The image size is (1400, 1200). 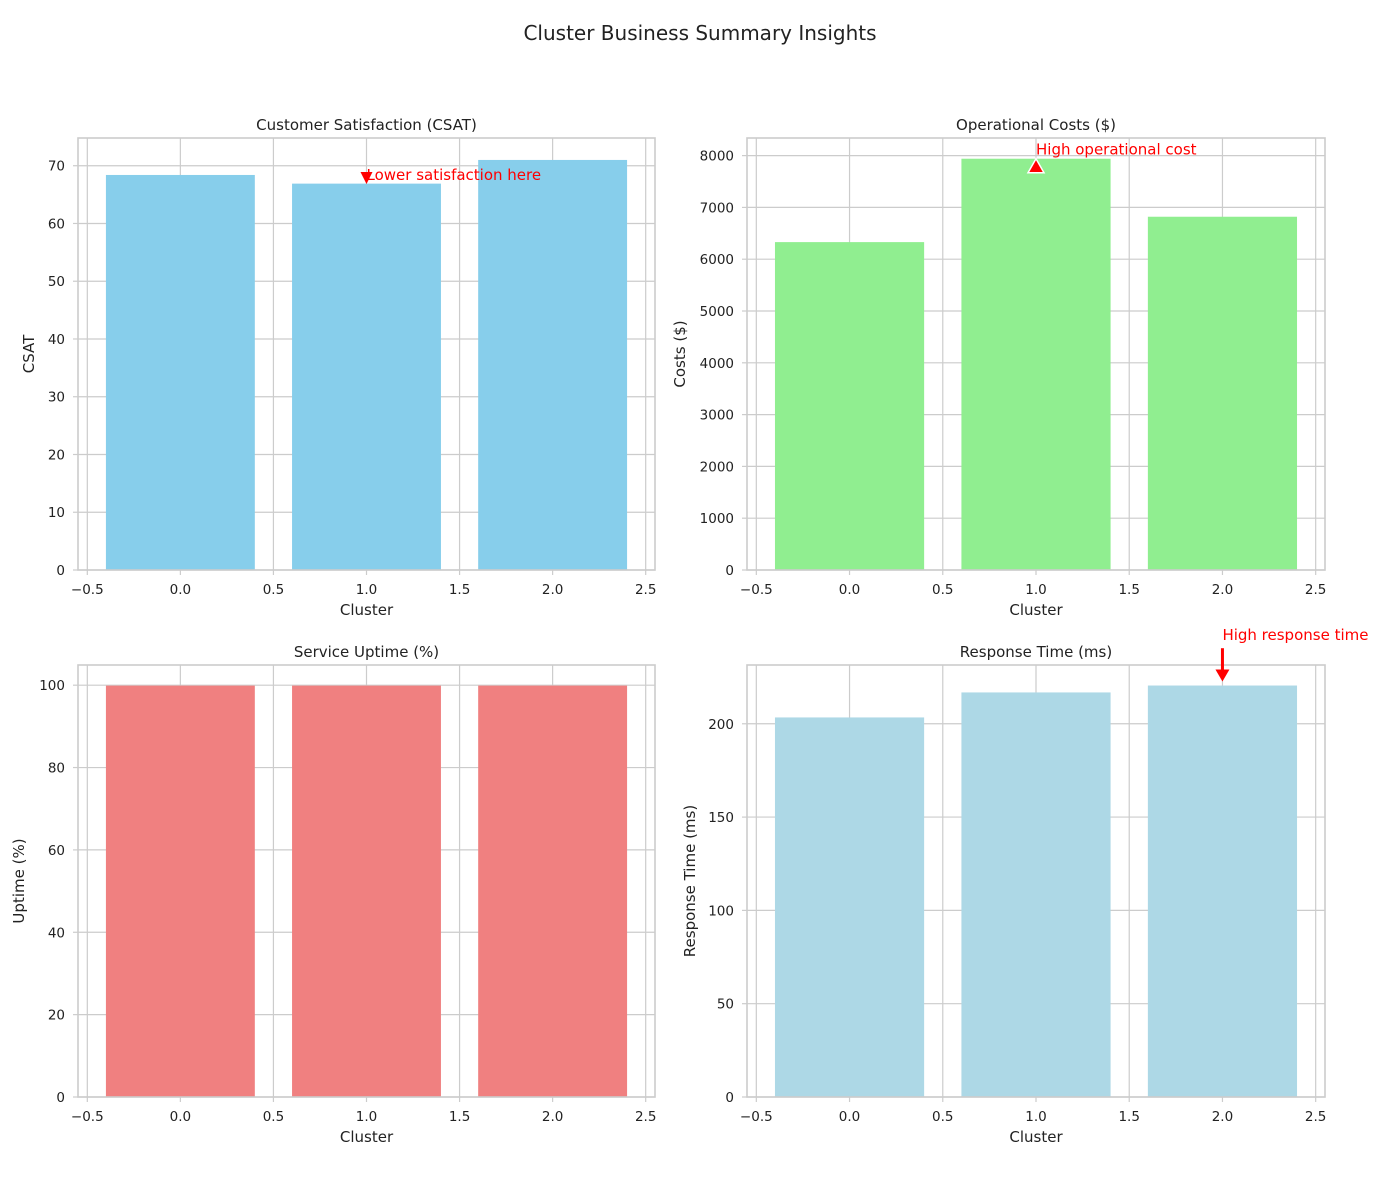 What do you see at coordinates (56, 398) in the screenshot?
I see `y-tick-label: 30` at bounding box center [56, 398].